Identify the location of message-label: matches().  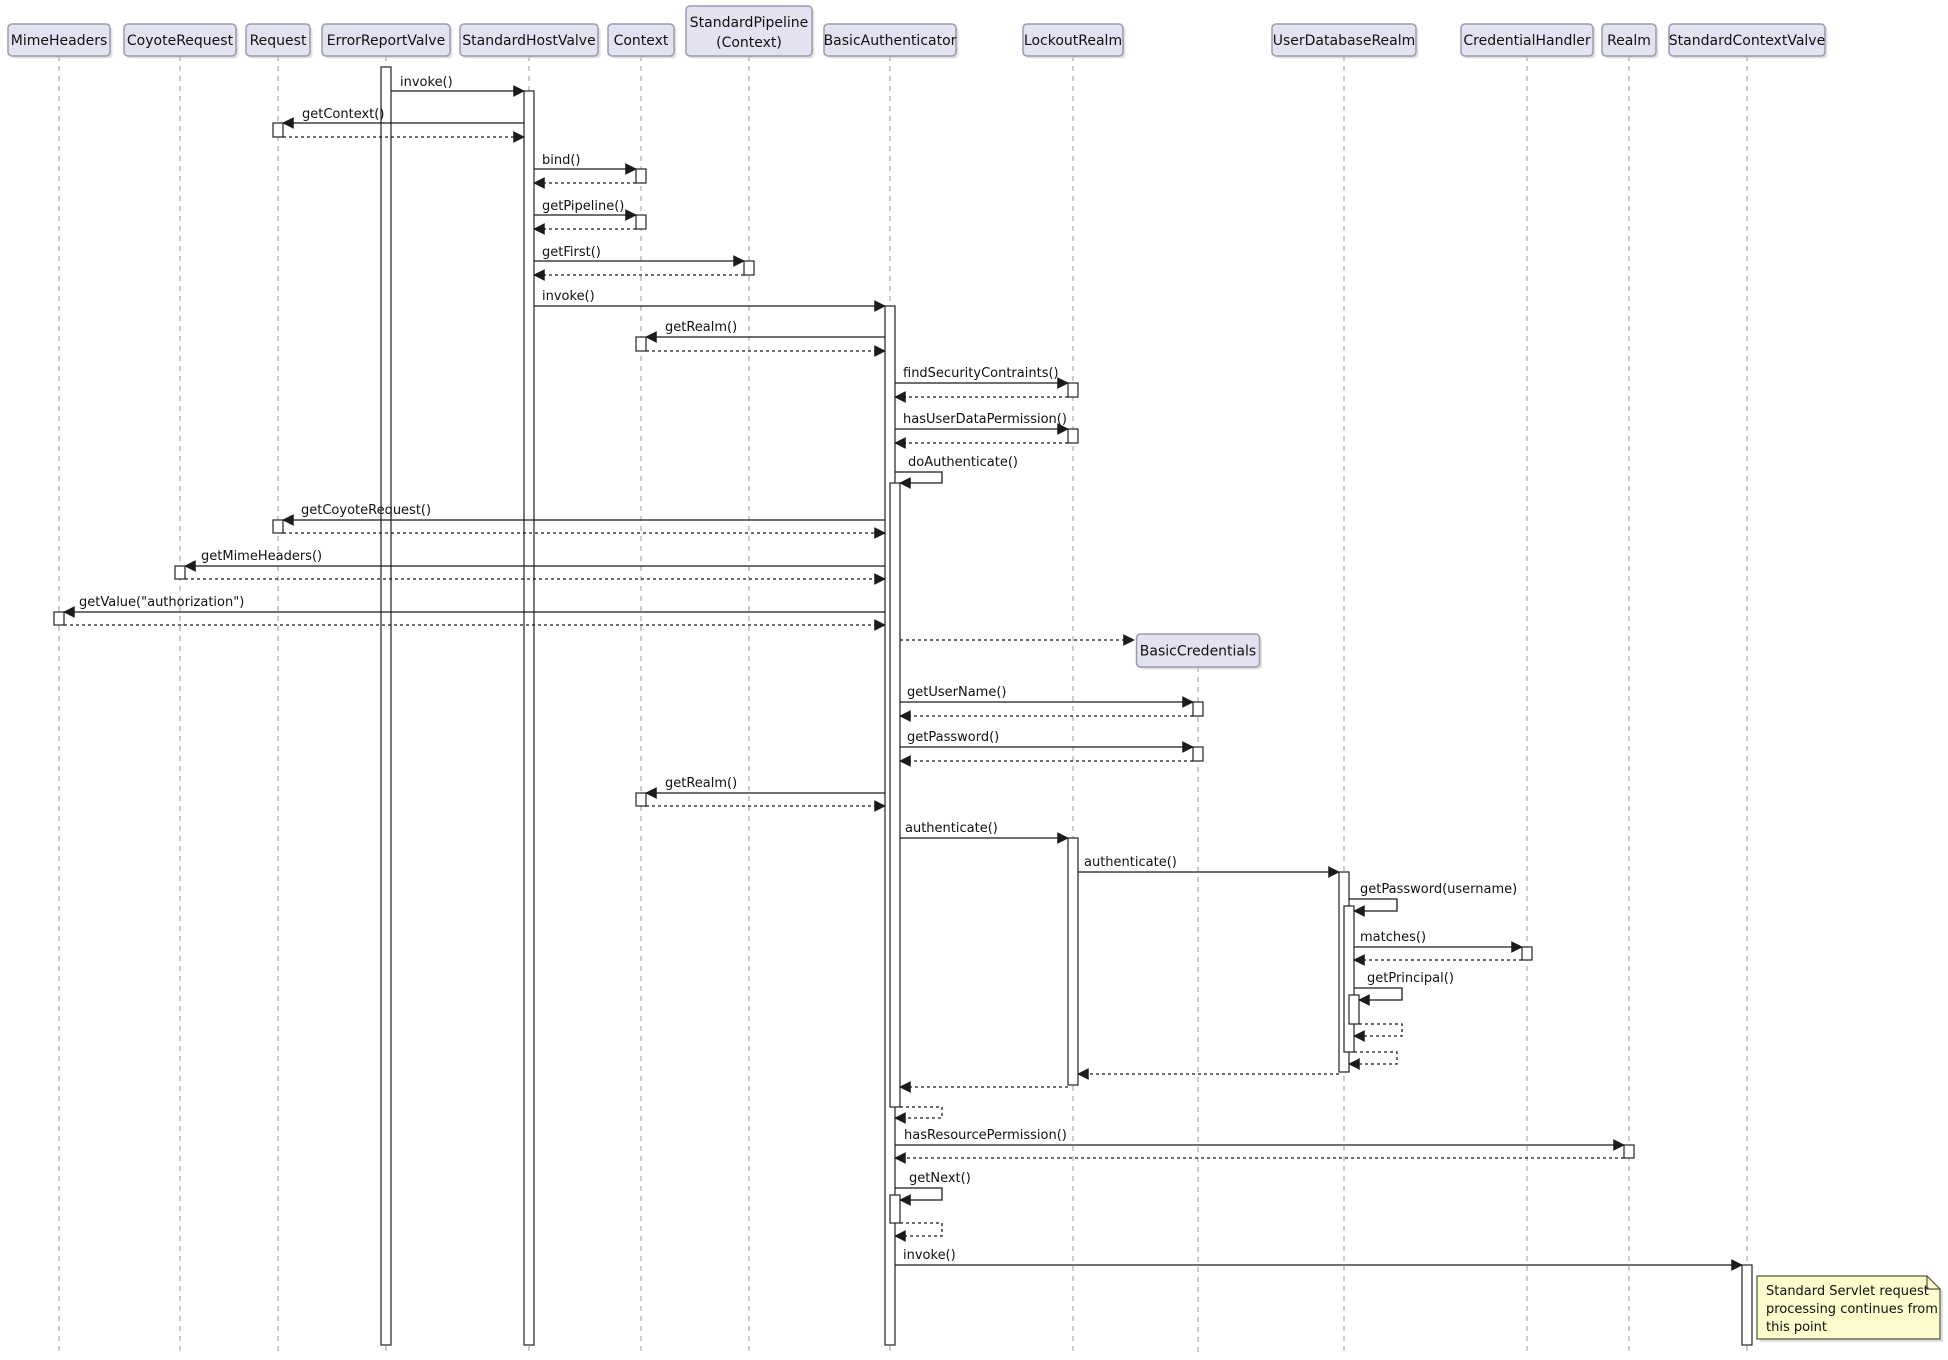
(1393, 937).